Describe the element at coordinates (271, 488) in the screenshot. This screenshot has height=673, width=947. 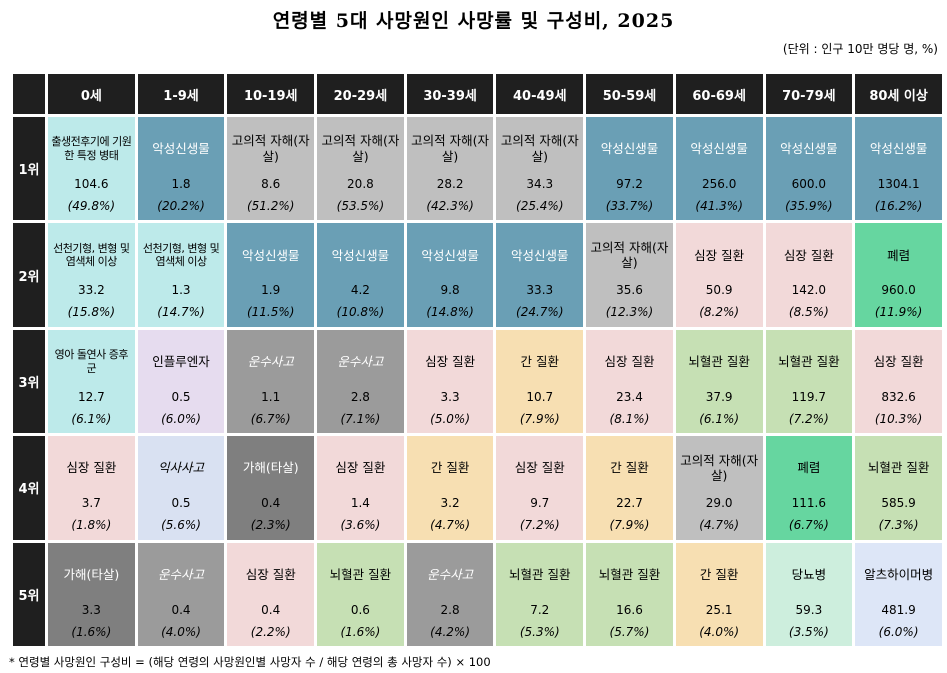
I see `cause-cell: 가해(타살) 0.4 (2.3%)` at that location.